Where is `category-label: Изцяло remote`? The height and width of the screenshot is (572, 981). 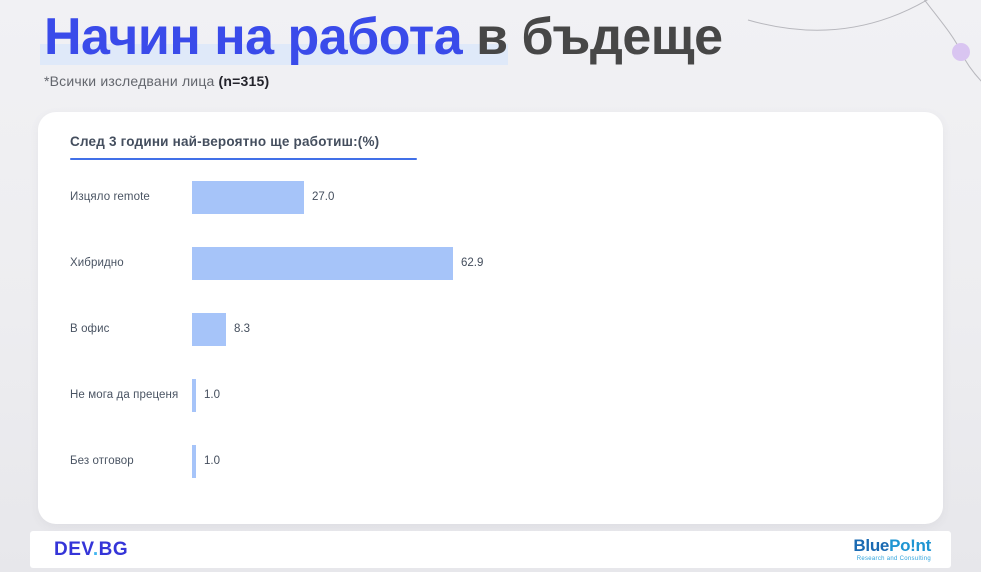 category-label: Изцяло remote is located at coordinates (110, 197).